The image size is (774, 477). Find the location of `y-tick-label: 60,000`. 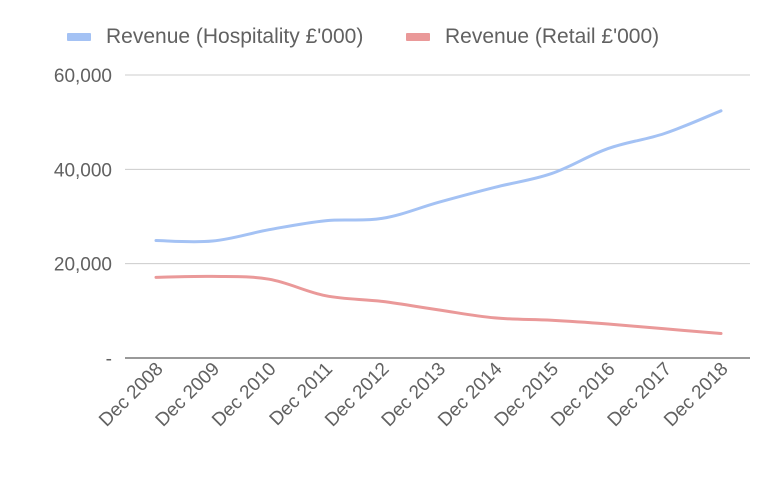

y-tick-label: 60,000 is located at coordinates (83, 76).